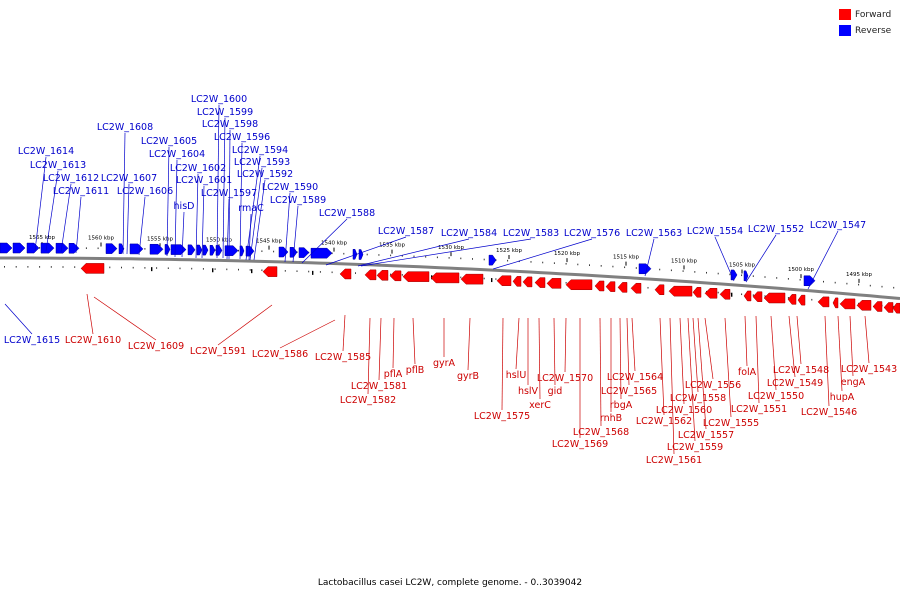 This screenshot has width=900, height=600. Describe the element at coordinates (177, 154) in the screenshot. I see `reverse-gene-label-lc2w-1604: LC2W_1604` at that location.